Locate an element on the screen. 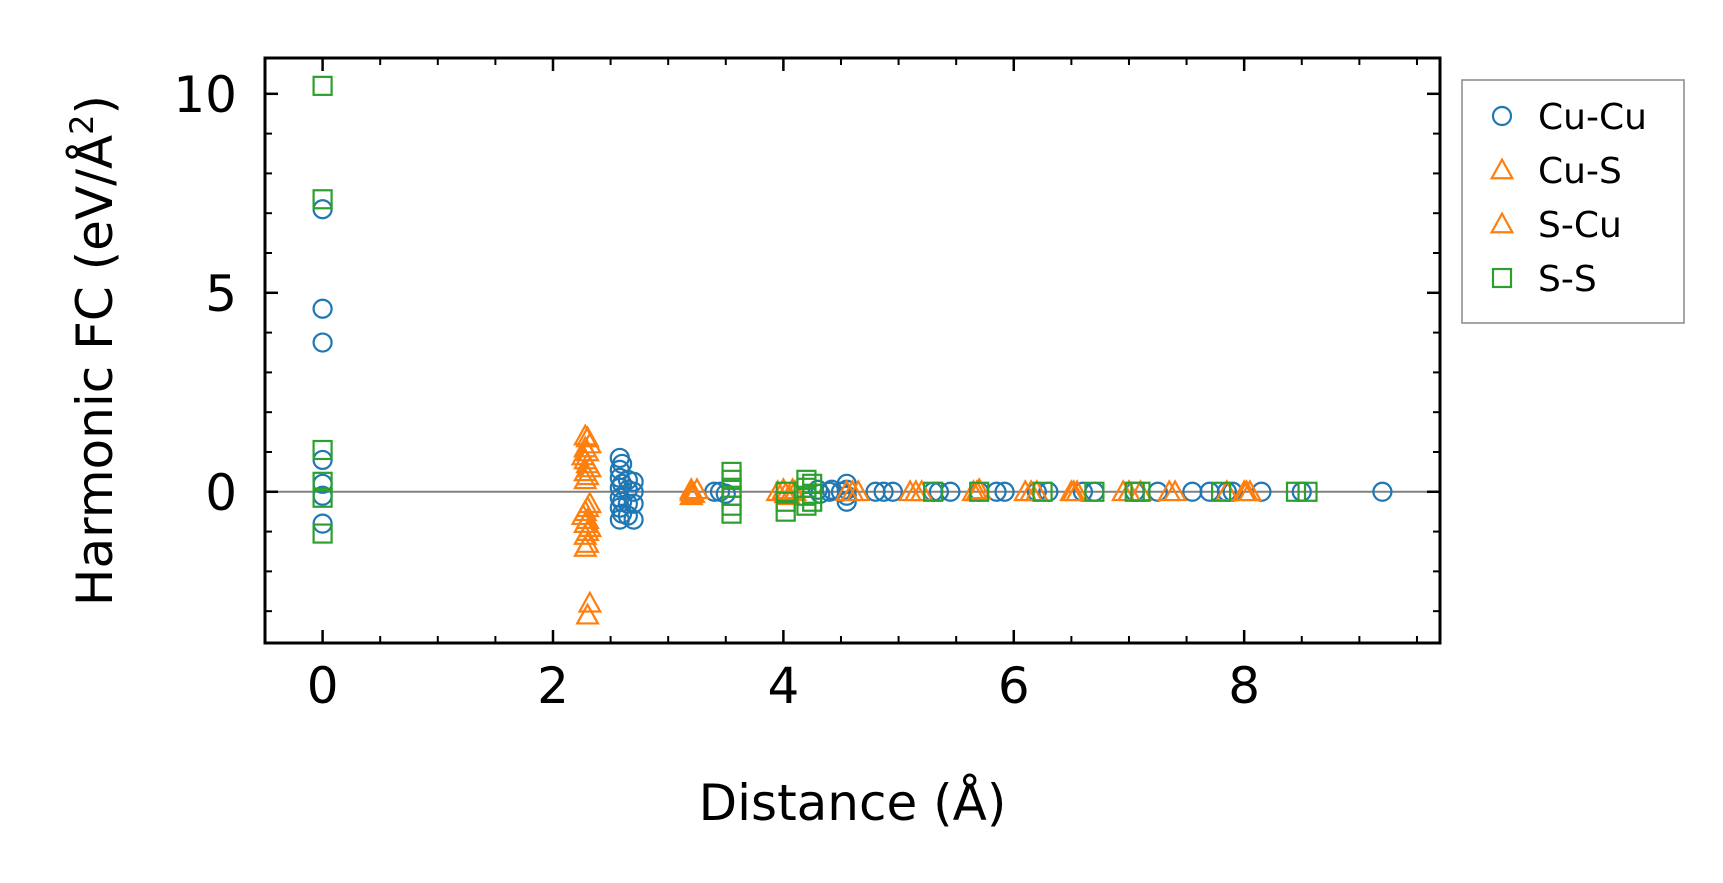 The height and width of the screenshot is (883, 1723). x-tick-label: 4 is located at coordinates (783, 686).